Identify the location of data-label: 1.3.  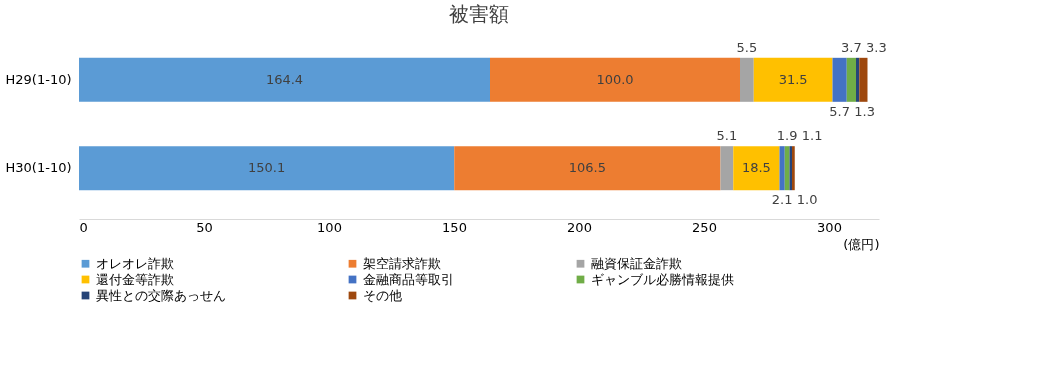
(864, 111).